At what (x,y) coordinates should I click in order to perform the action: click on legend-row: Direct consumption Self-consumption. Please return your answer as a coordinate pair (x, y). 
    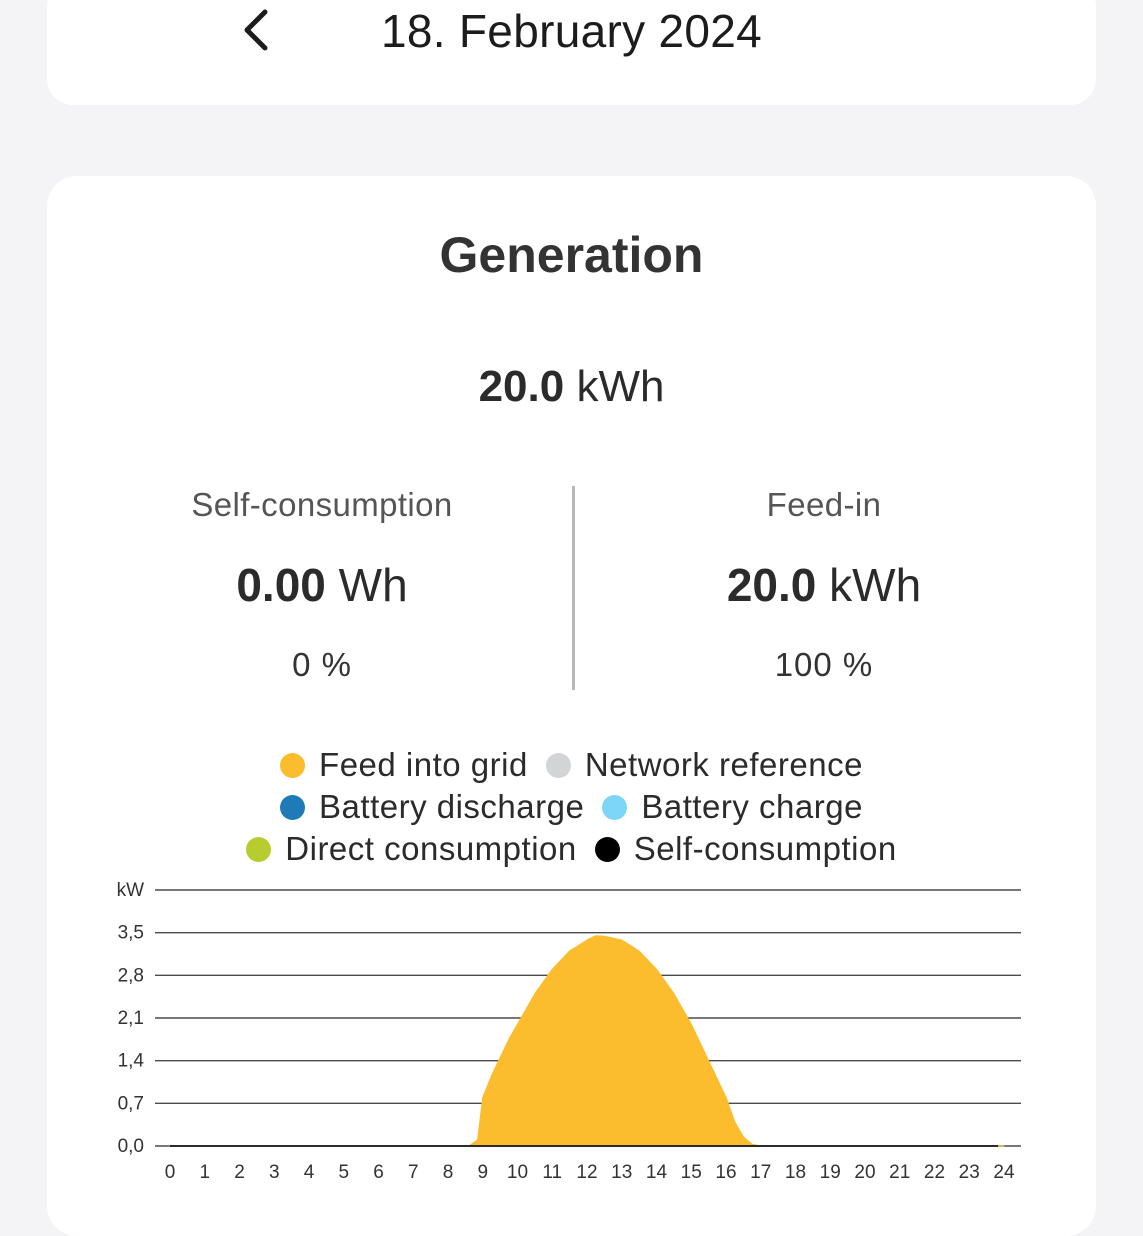
    Looking at the image, I should click on (571, 849).